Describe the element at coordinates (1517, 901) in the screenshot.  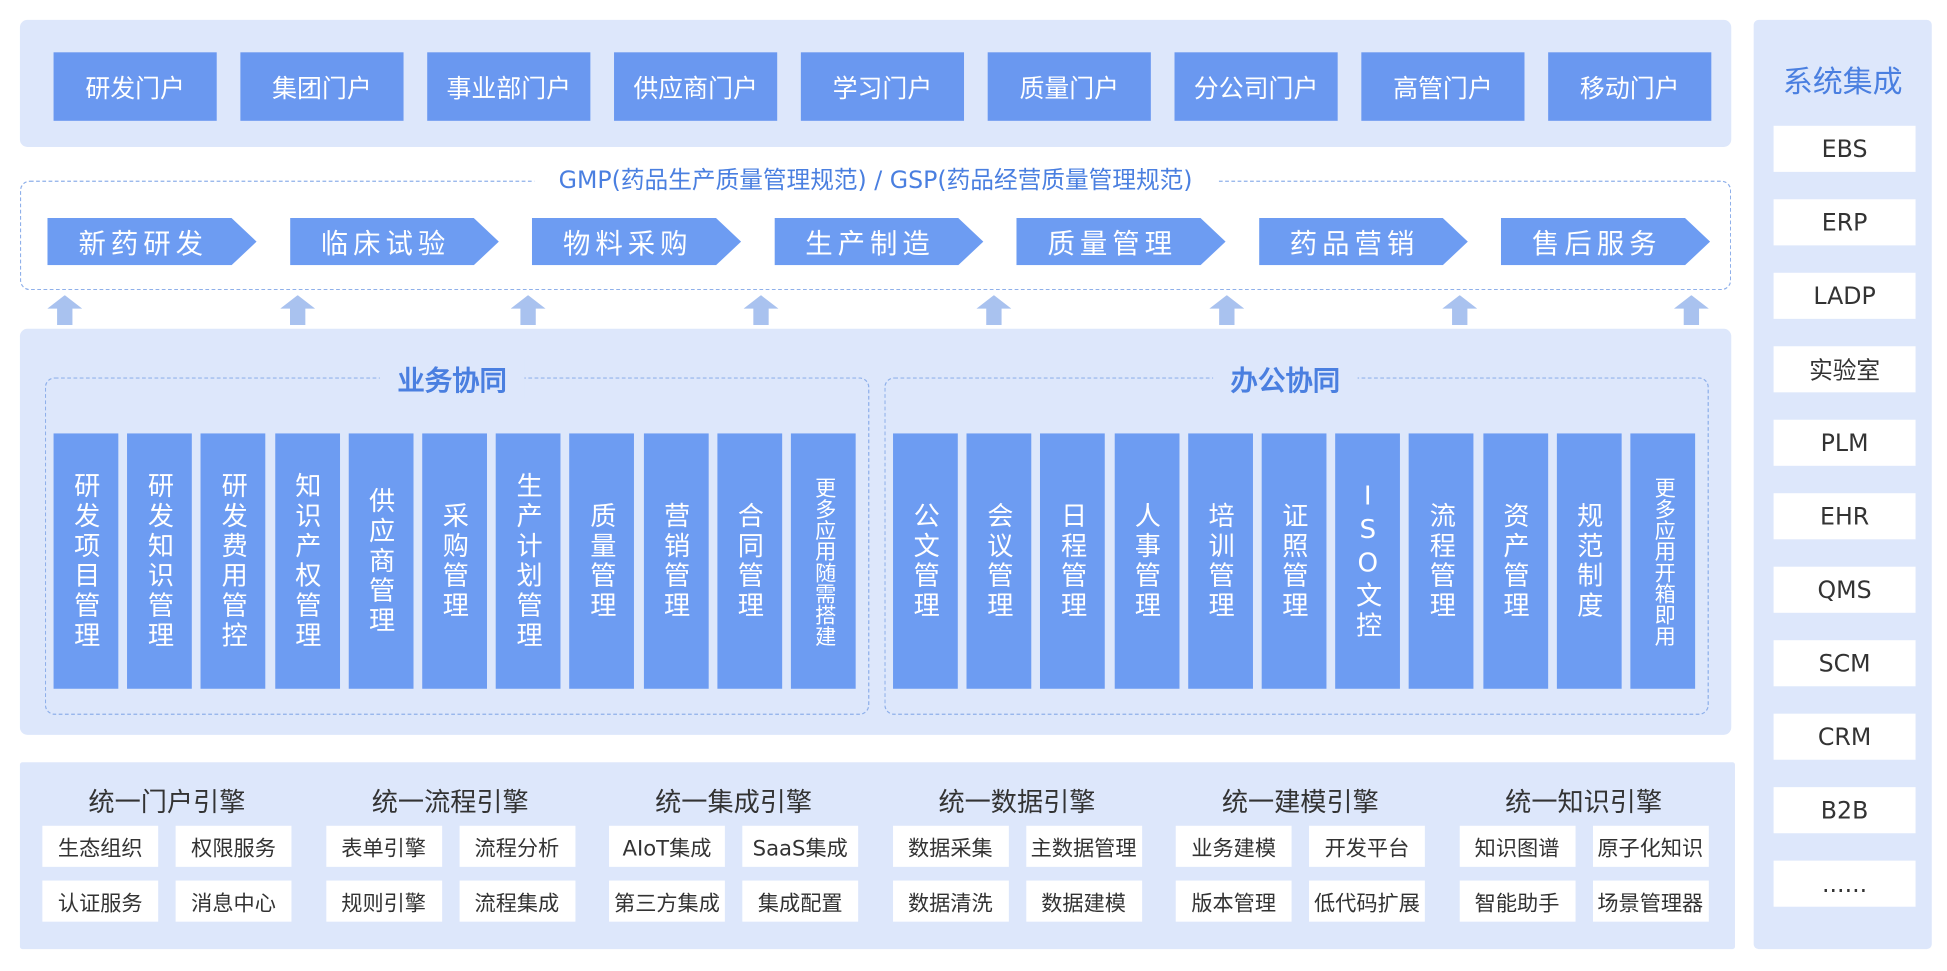
I see `engine-item: 智能助手` at that location.